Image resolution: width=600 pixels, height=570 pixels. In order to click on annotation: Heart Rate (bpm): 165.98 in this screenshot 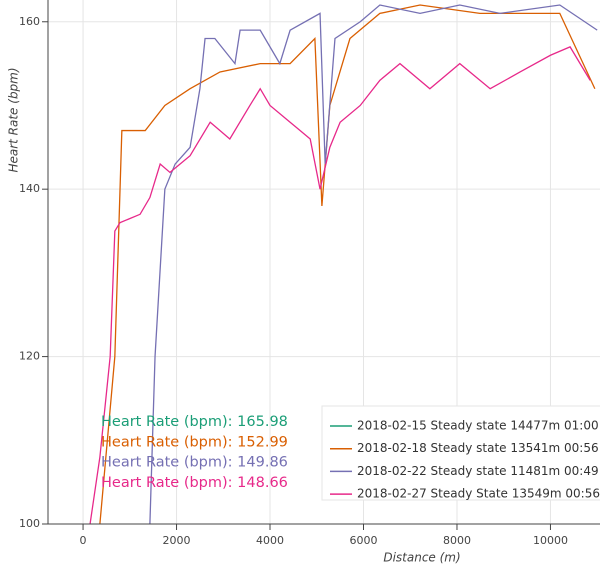, I will do `click(194, 422)`.